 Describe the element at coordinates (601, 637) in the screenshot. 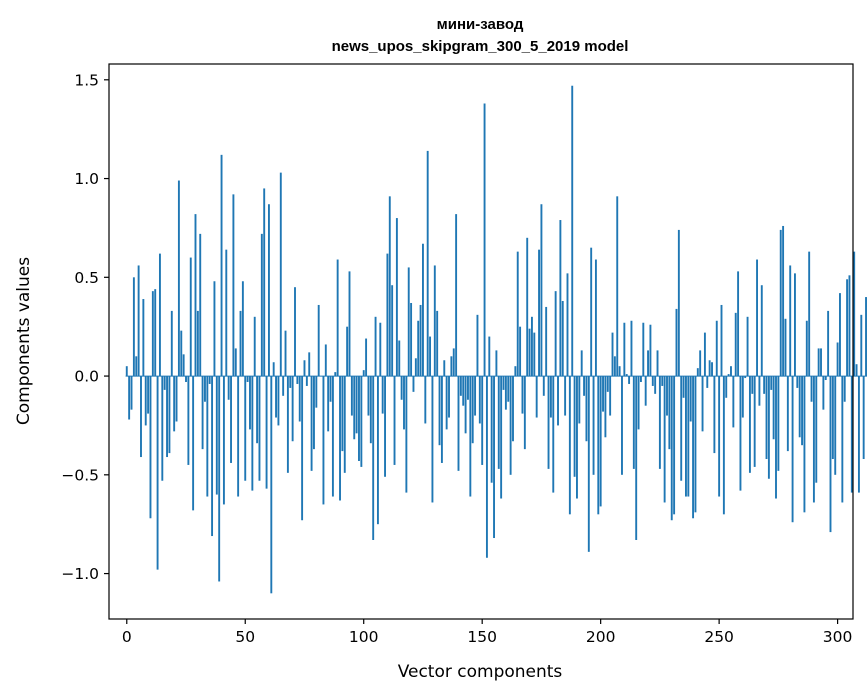

I see `x-tick-label: 200` at that location.